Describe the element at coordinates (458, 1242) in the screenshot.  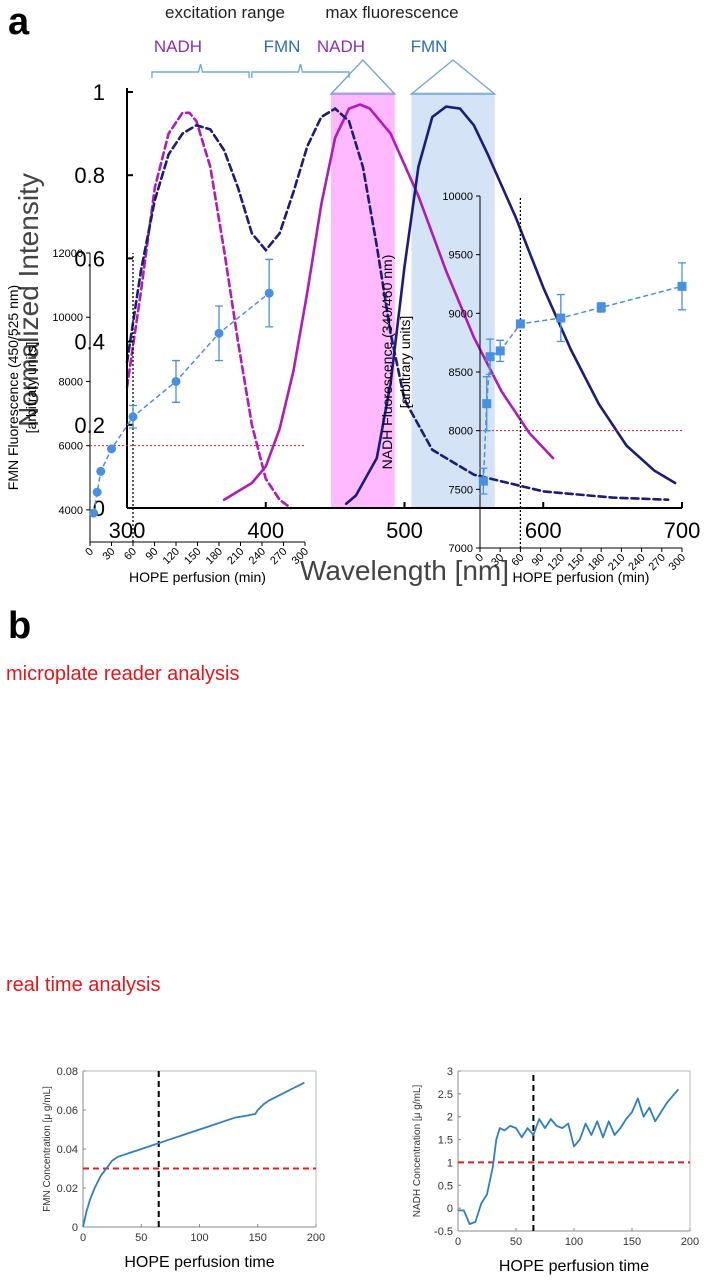
I see `nadh-realtime-x-tick-label: 0` at that location.